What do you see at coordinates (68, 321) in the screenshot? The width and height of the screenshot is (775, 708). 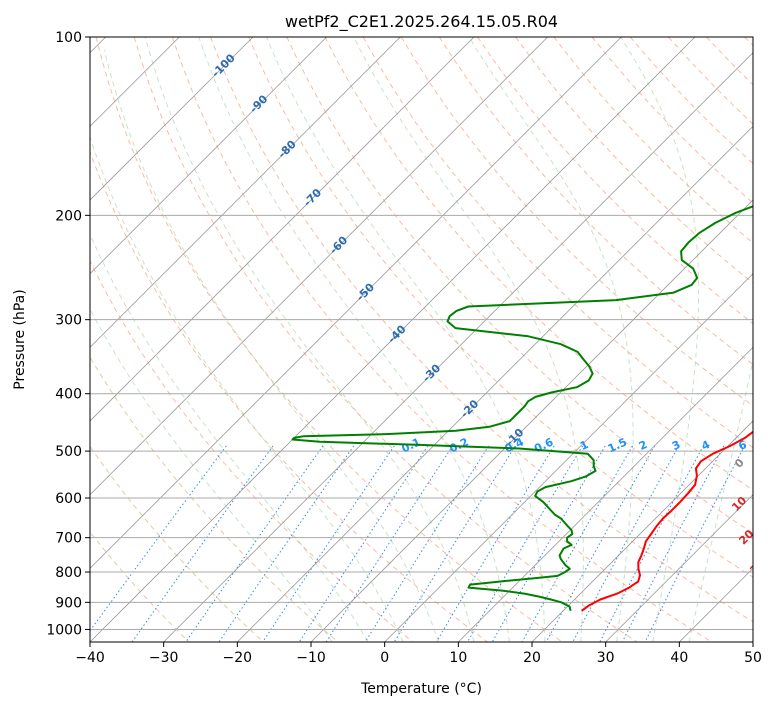 I see `y-tick-label: 300` at bounding box center [68, 321].